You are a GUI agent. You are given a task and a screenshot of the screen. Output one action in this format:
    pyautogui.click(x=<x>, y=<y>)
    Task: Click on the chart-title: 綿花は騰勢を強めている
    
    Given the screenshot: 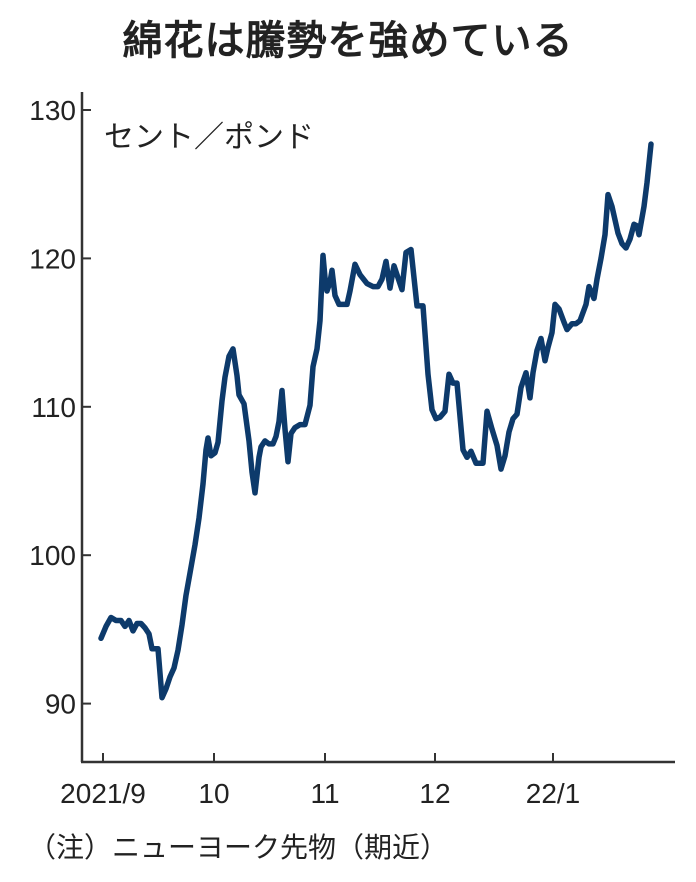 What is the action you would take?
    pyautogui.click(x=348, y=41)
    